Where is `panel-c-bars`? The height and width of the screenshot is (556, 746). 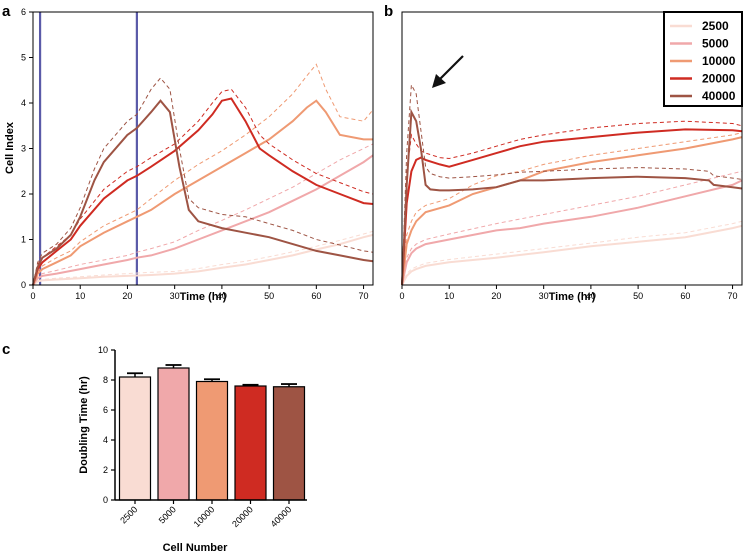
panel-c-bars is located at coordinates (212, 432).